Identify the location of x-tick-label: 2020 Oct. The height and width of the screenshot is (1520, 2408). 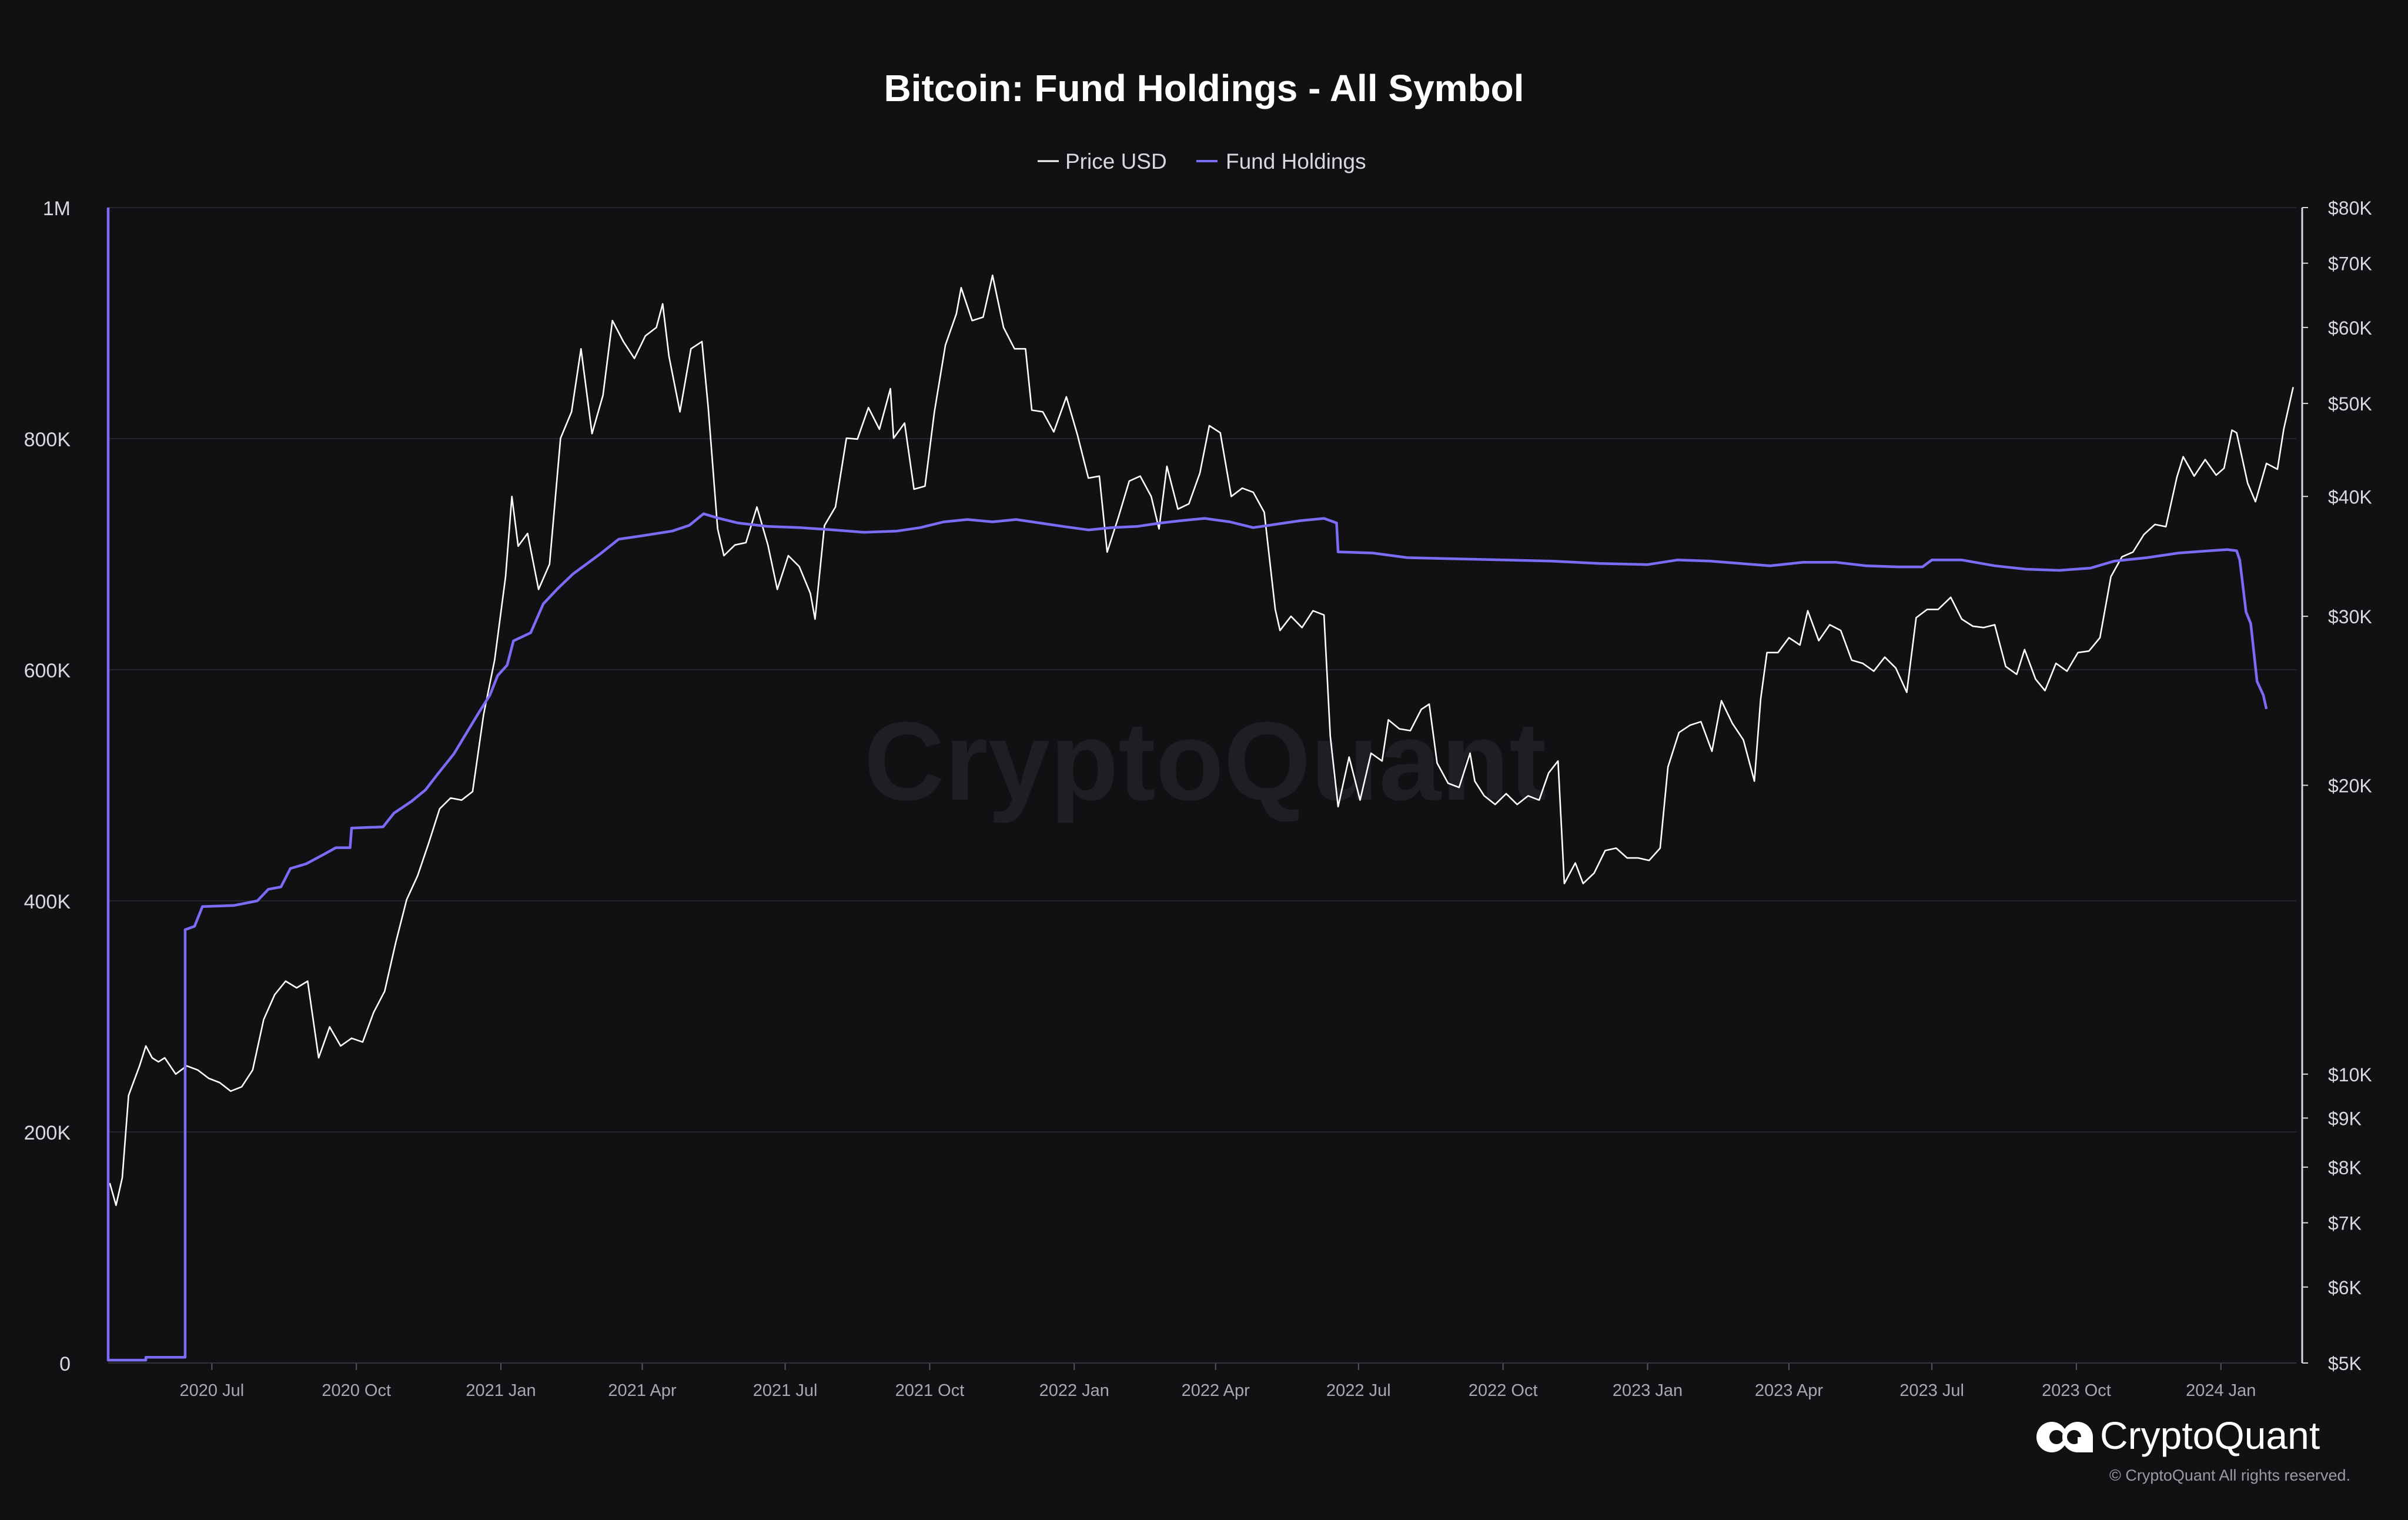
(356, 1390).